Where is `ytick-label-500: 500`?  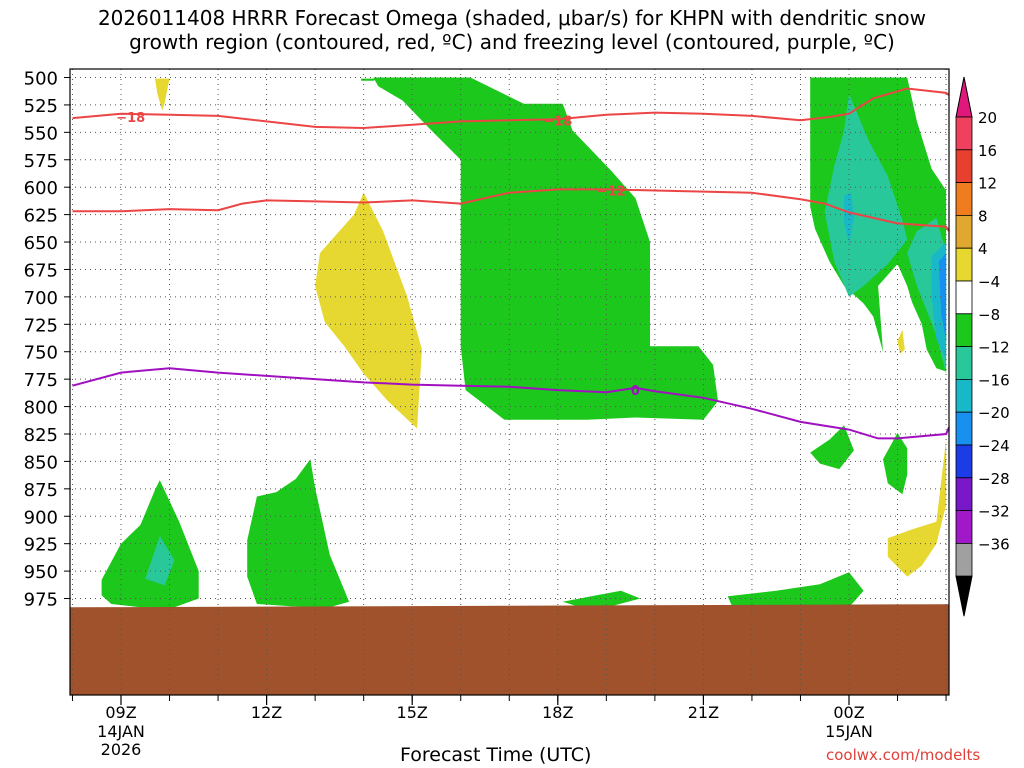 ytick-label-500: 500 is located at coordinates (41, 79).